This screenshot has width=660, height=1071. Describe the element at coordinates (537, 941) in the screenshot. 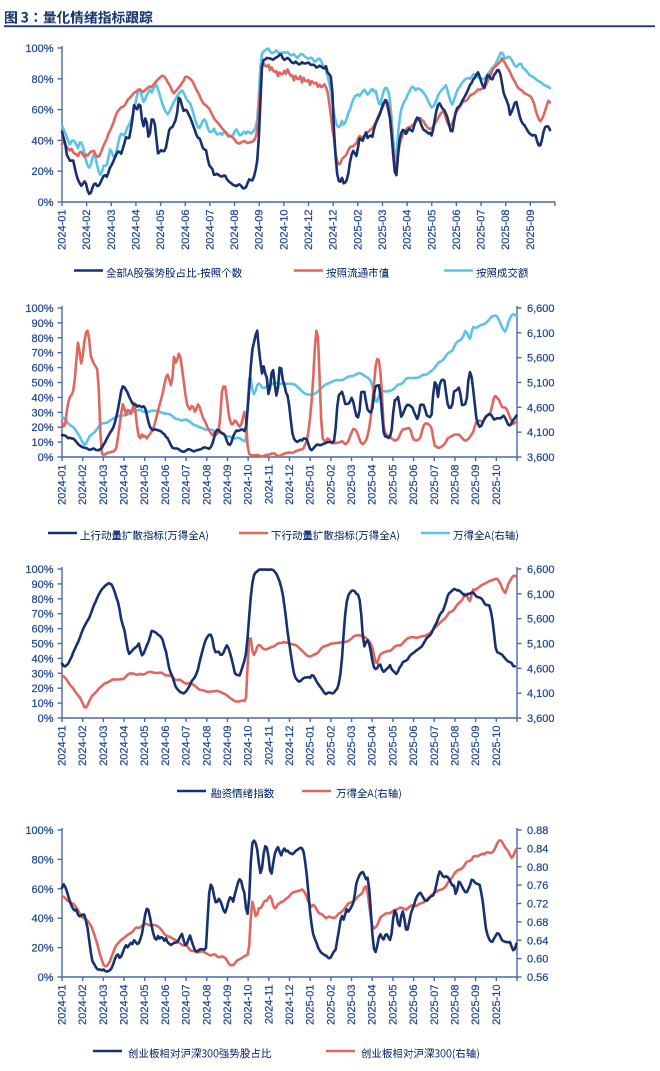

I see `svg-text: 0.64` at that location.